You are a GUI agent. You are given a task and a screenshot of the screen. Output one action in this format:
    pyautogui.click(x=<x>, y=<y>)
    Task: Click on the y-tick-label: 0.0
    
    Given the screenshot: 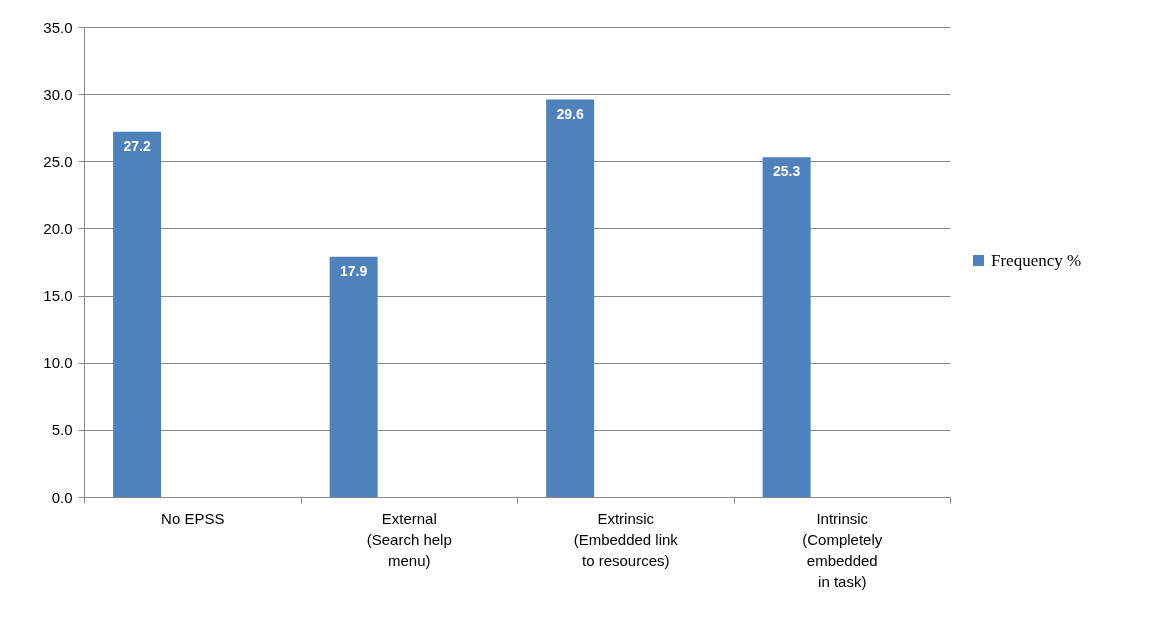 What is the action you would take?
    pyautogui.click(x=62, y=497)
    